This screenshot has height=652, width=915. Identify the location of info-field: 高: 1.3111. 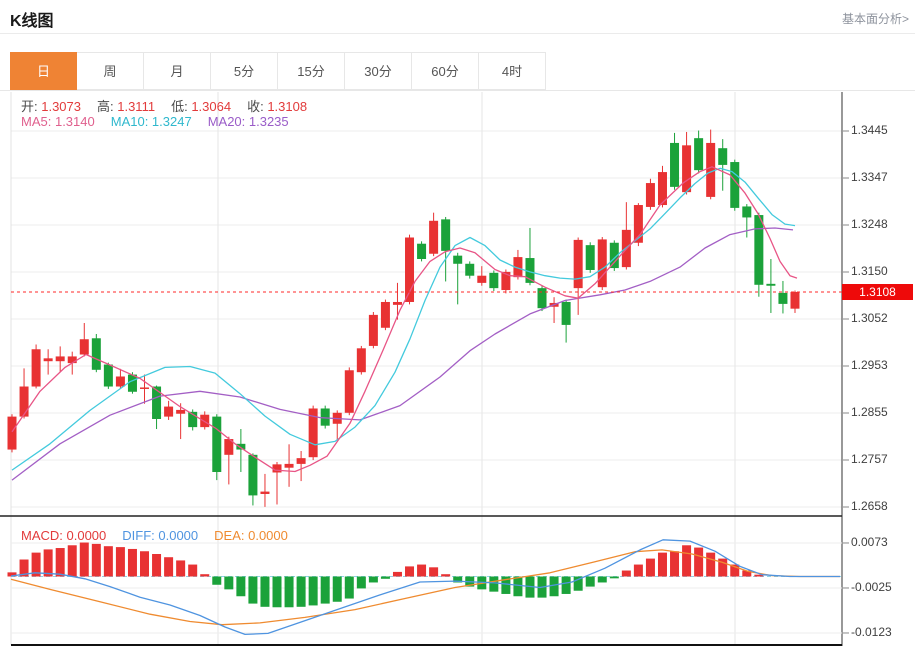
(126, 106).